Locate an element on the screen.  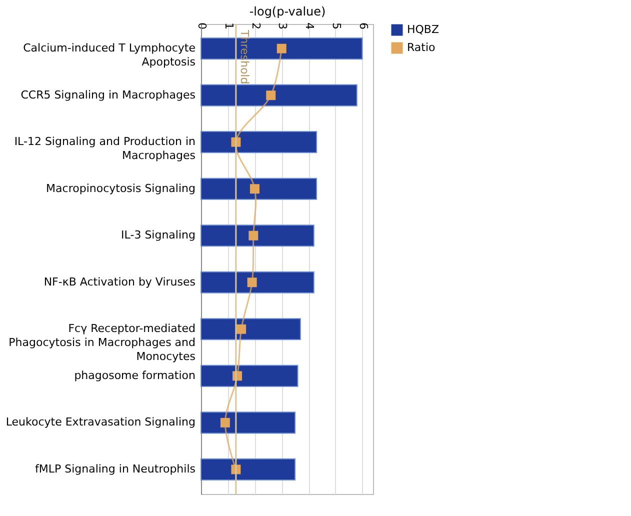
y-tick-label: Leukocyte Extravasation Signaling is located at coordinates (101, 422).